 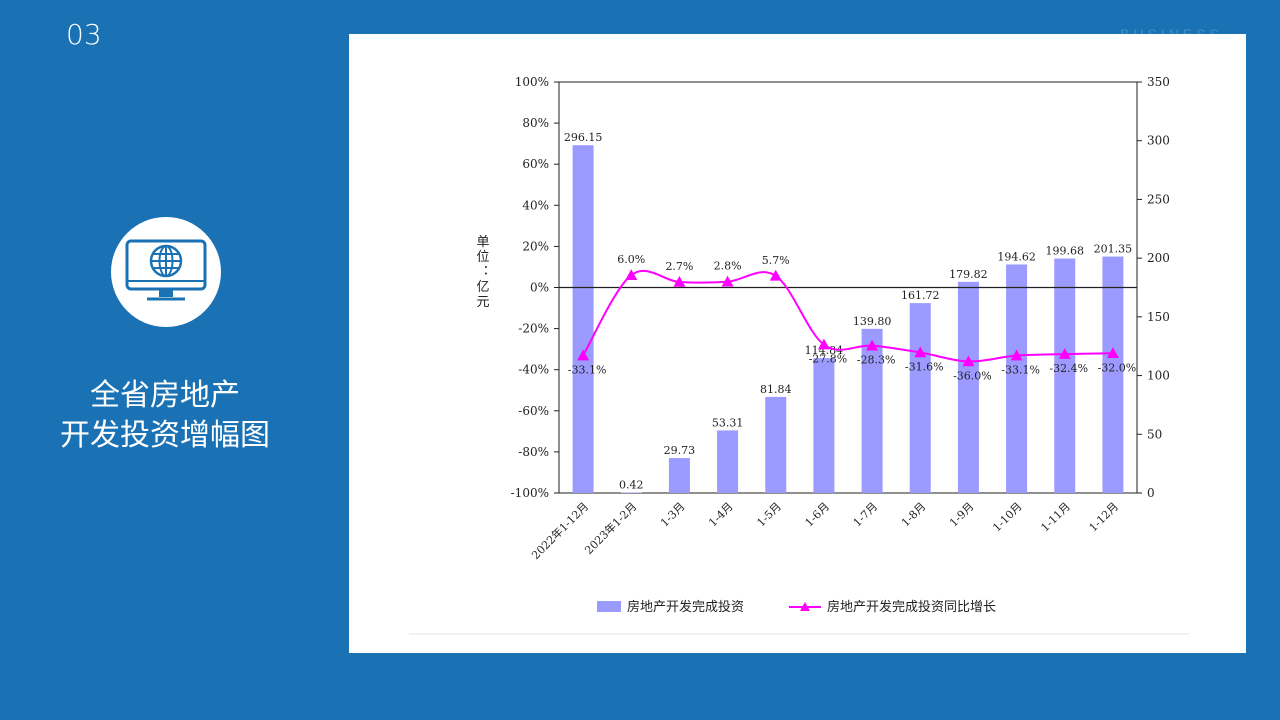 What do you see at coordinates (535, 246) in the screenshot?
I see `left-axis-tick-label: 20%` at bounding box center [535, 246].